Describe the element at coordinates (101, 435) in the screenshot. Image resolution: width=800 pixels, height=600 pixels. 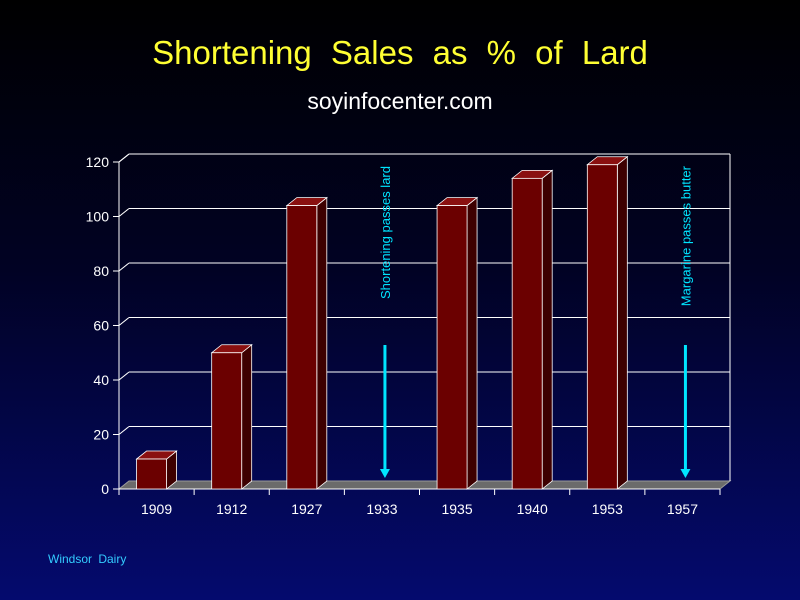
I see `y-tick-label: 20` at that location.